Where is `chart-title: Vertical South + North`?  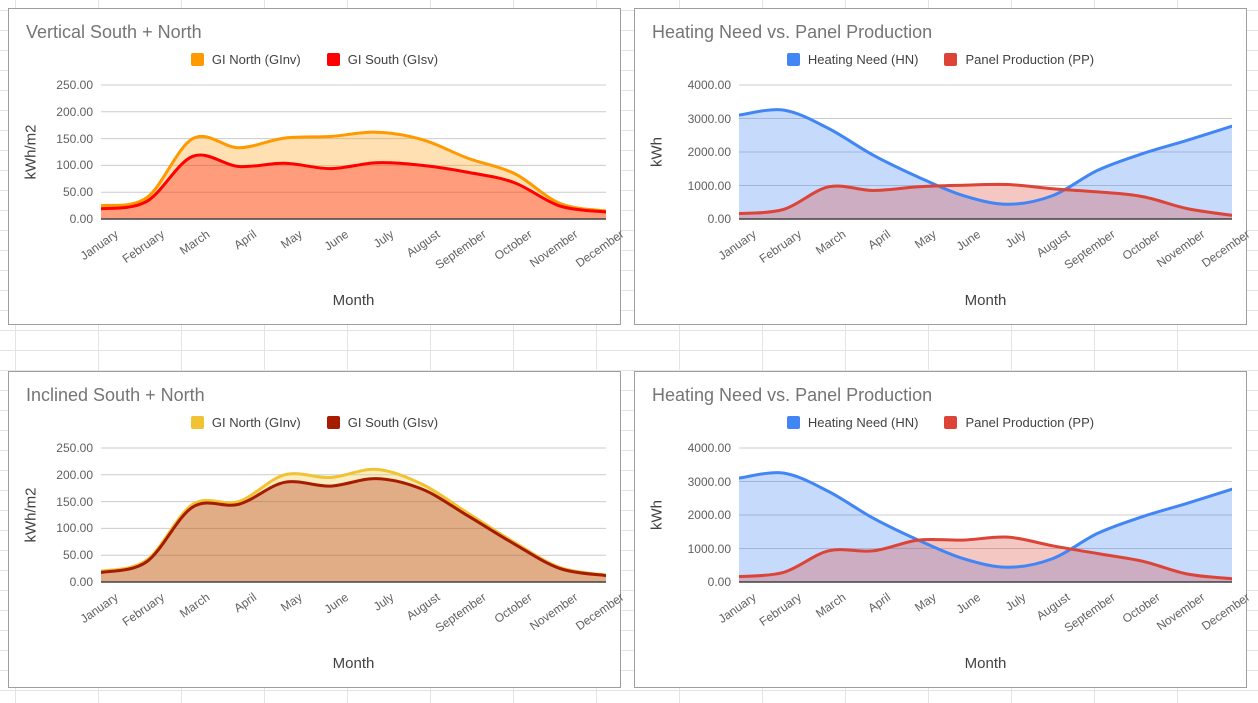 chart-title: Vertical South + North is located at coordinates (114, 32).